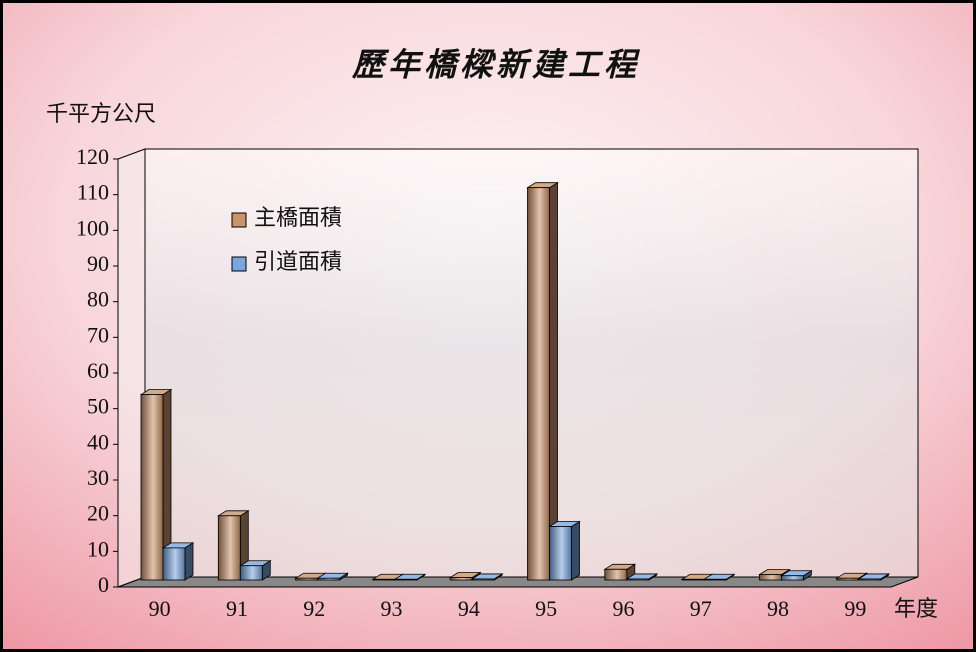 This screenshot has width=976, height=652. Describe the element at coordinates (101, 113) in the screenshot. I see `y-axis-label: 千平方公尺` at that location.